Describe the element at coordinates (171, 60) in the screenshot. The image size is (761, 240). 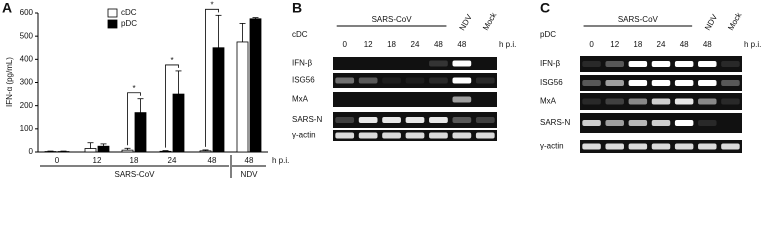
I see `significance-label: *` at that location.